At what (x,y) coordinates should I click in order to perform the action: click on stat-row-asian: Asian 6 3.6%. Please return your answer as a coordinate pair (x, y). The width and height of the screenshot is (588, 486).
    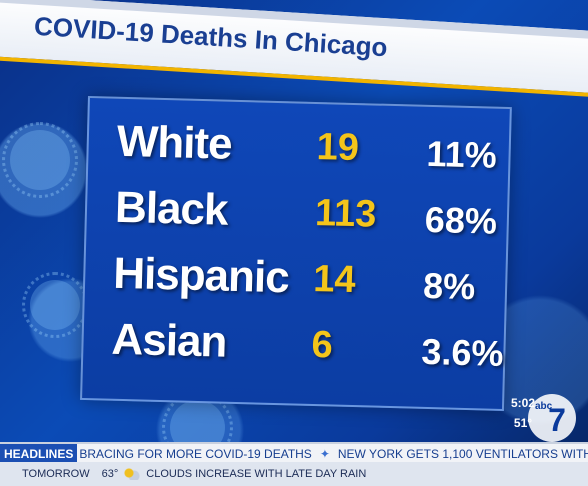
    Looking at the image, I should click on (294, 344).